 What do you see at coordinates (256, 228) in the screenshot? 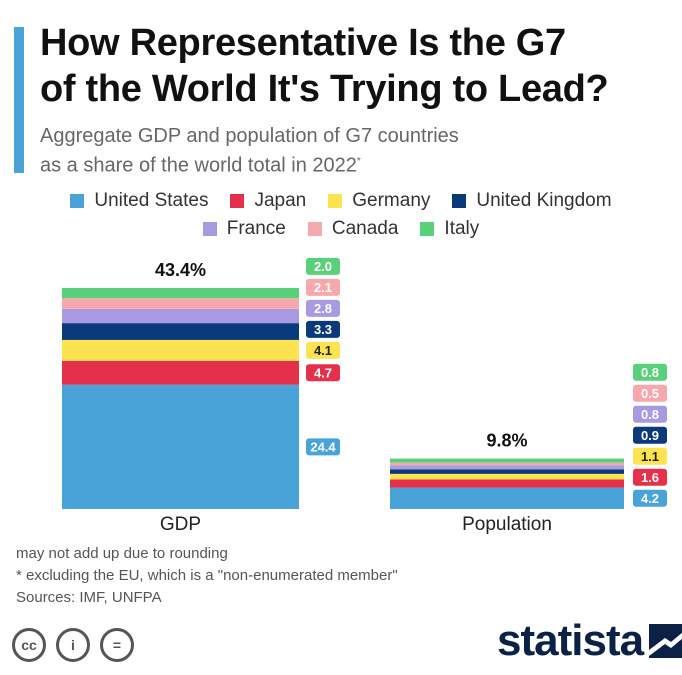
I see `legend-label-france: France` at bounding box center [256, 228].